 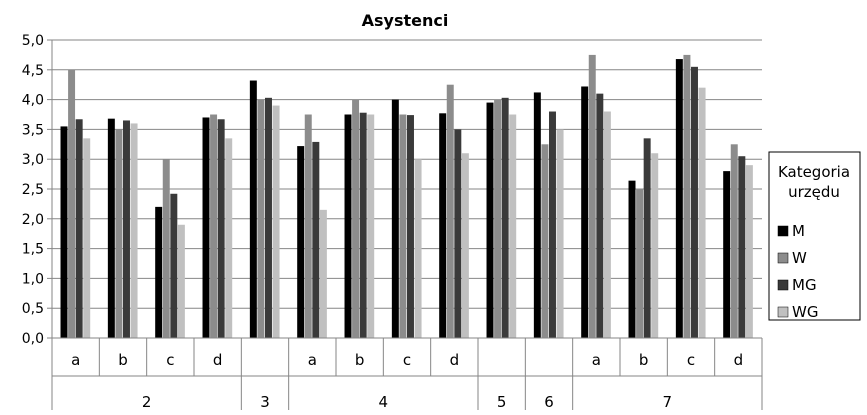 What do you see at coordinates (798, 231) in the screenshot?
I see `legend-label-m: M` at bounding box center [798, 231].